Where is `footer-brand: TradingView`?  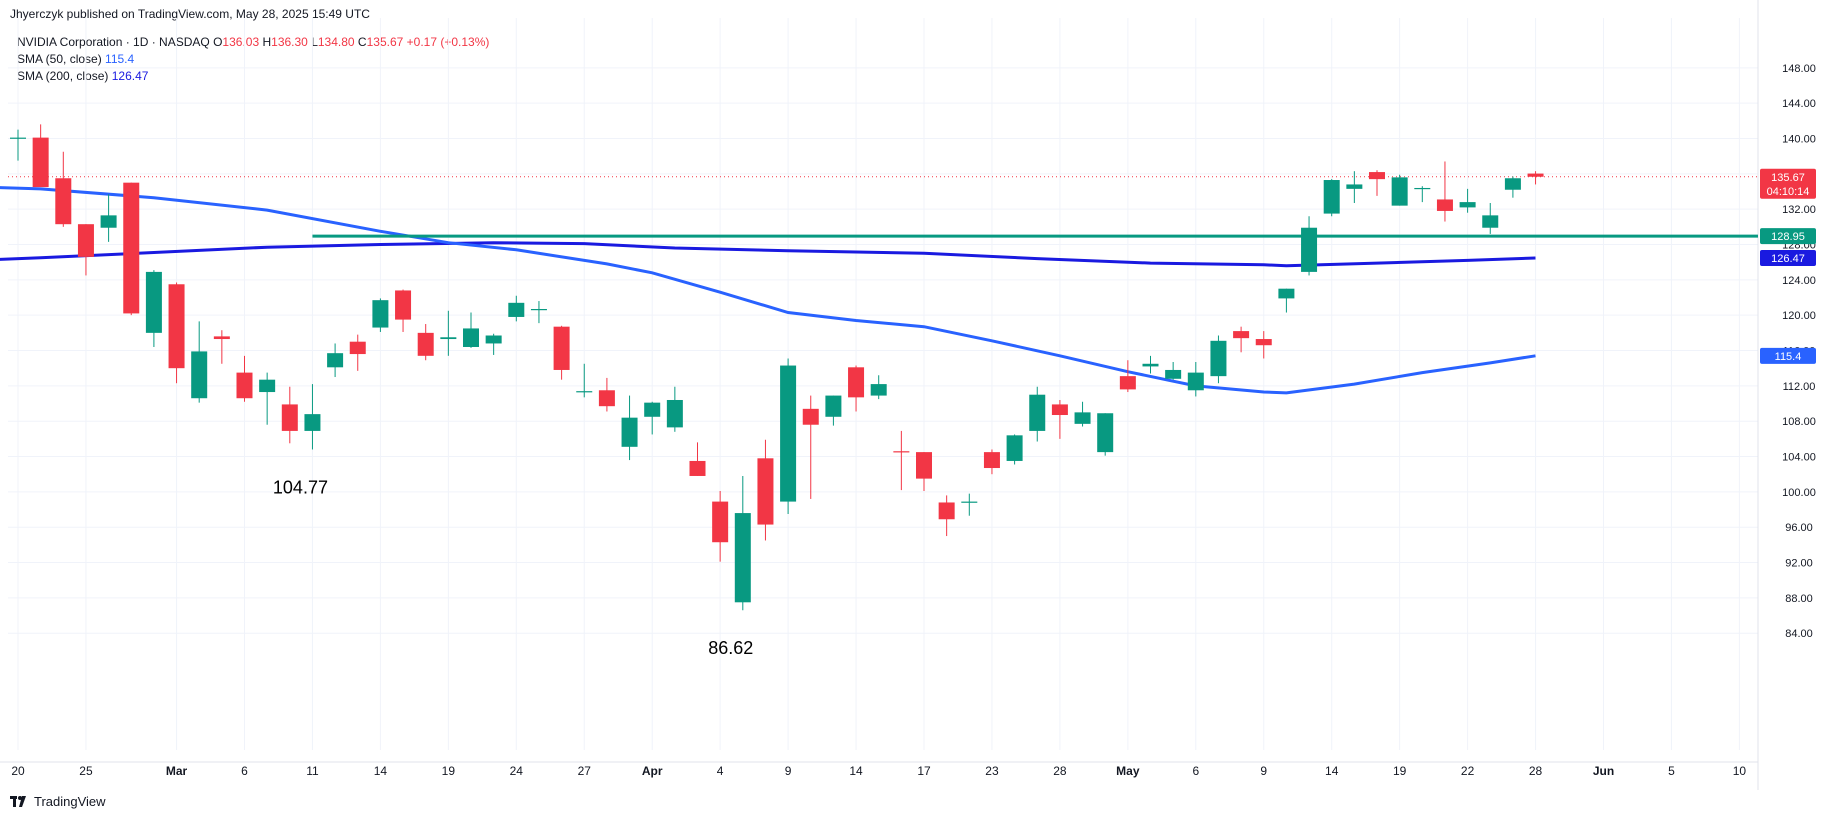 footer-brand: TradingView is located at coordinates (58, 801).